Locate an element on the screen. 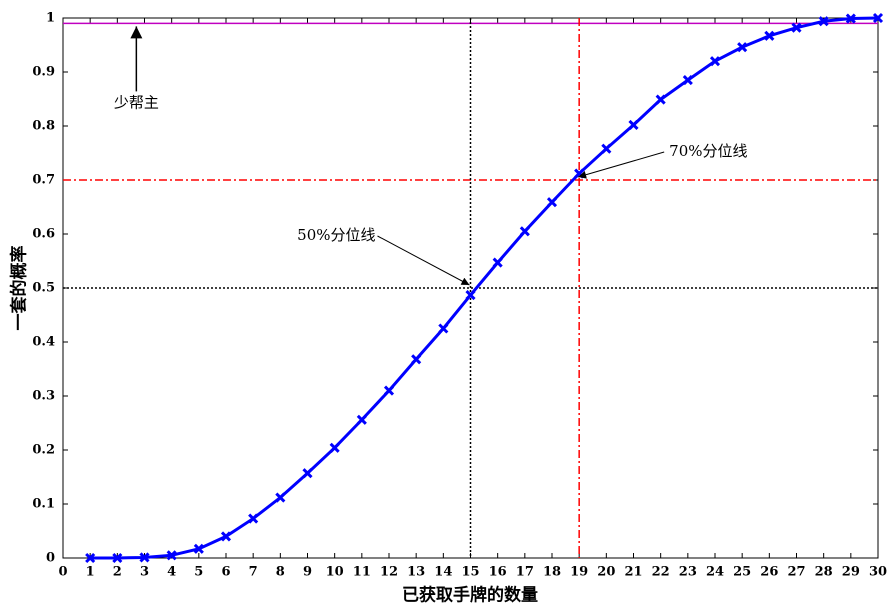  x-tick-label: 21 is located at coordinates (633, 572).